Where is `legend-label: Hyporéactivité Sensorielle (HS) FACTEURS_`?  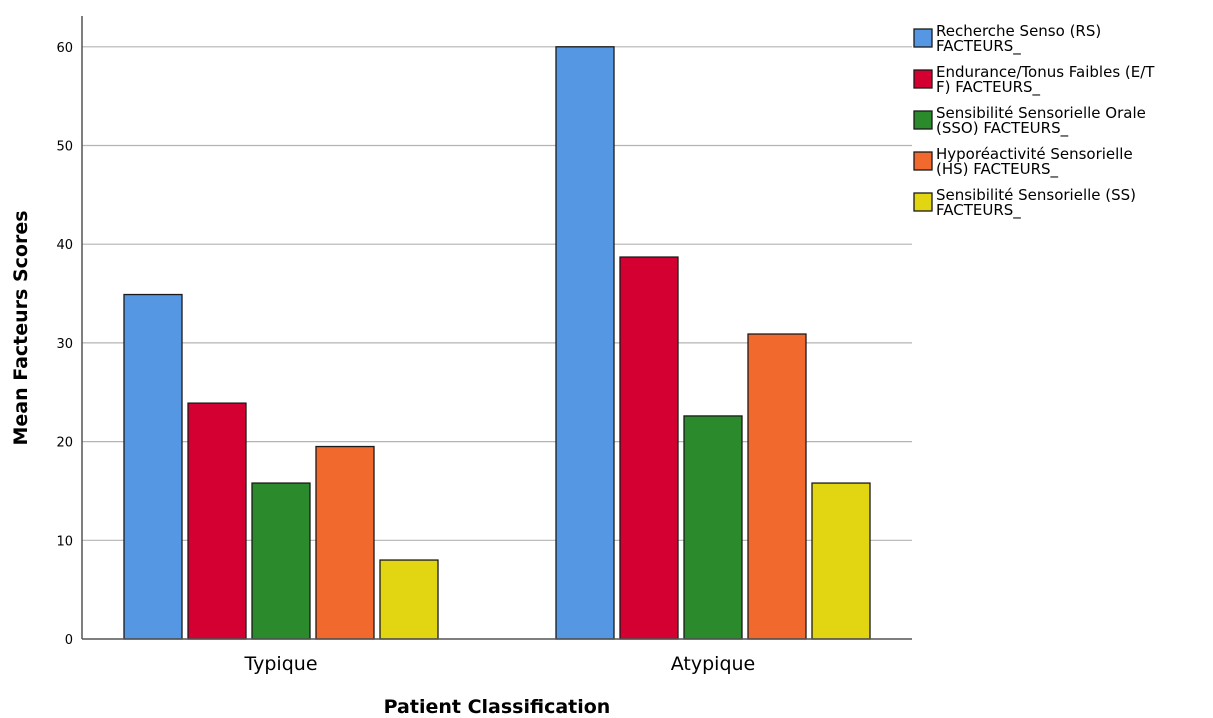
legend-label: Hyporéactivité Sensorielle (HS) FACTEURS_ is located at coordinates (1034, 162).